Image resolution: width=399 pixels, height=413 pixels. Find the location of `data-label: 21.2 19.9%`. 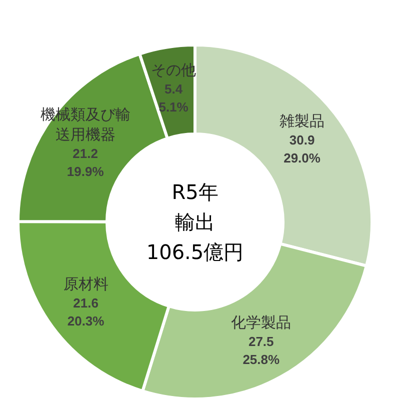

data-label: 21.2 19.9% is located at coordinates (85, 162).